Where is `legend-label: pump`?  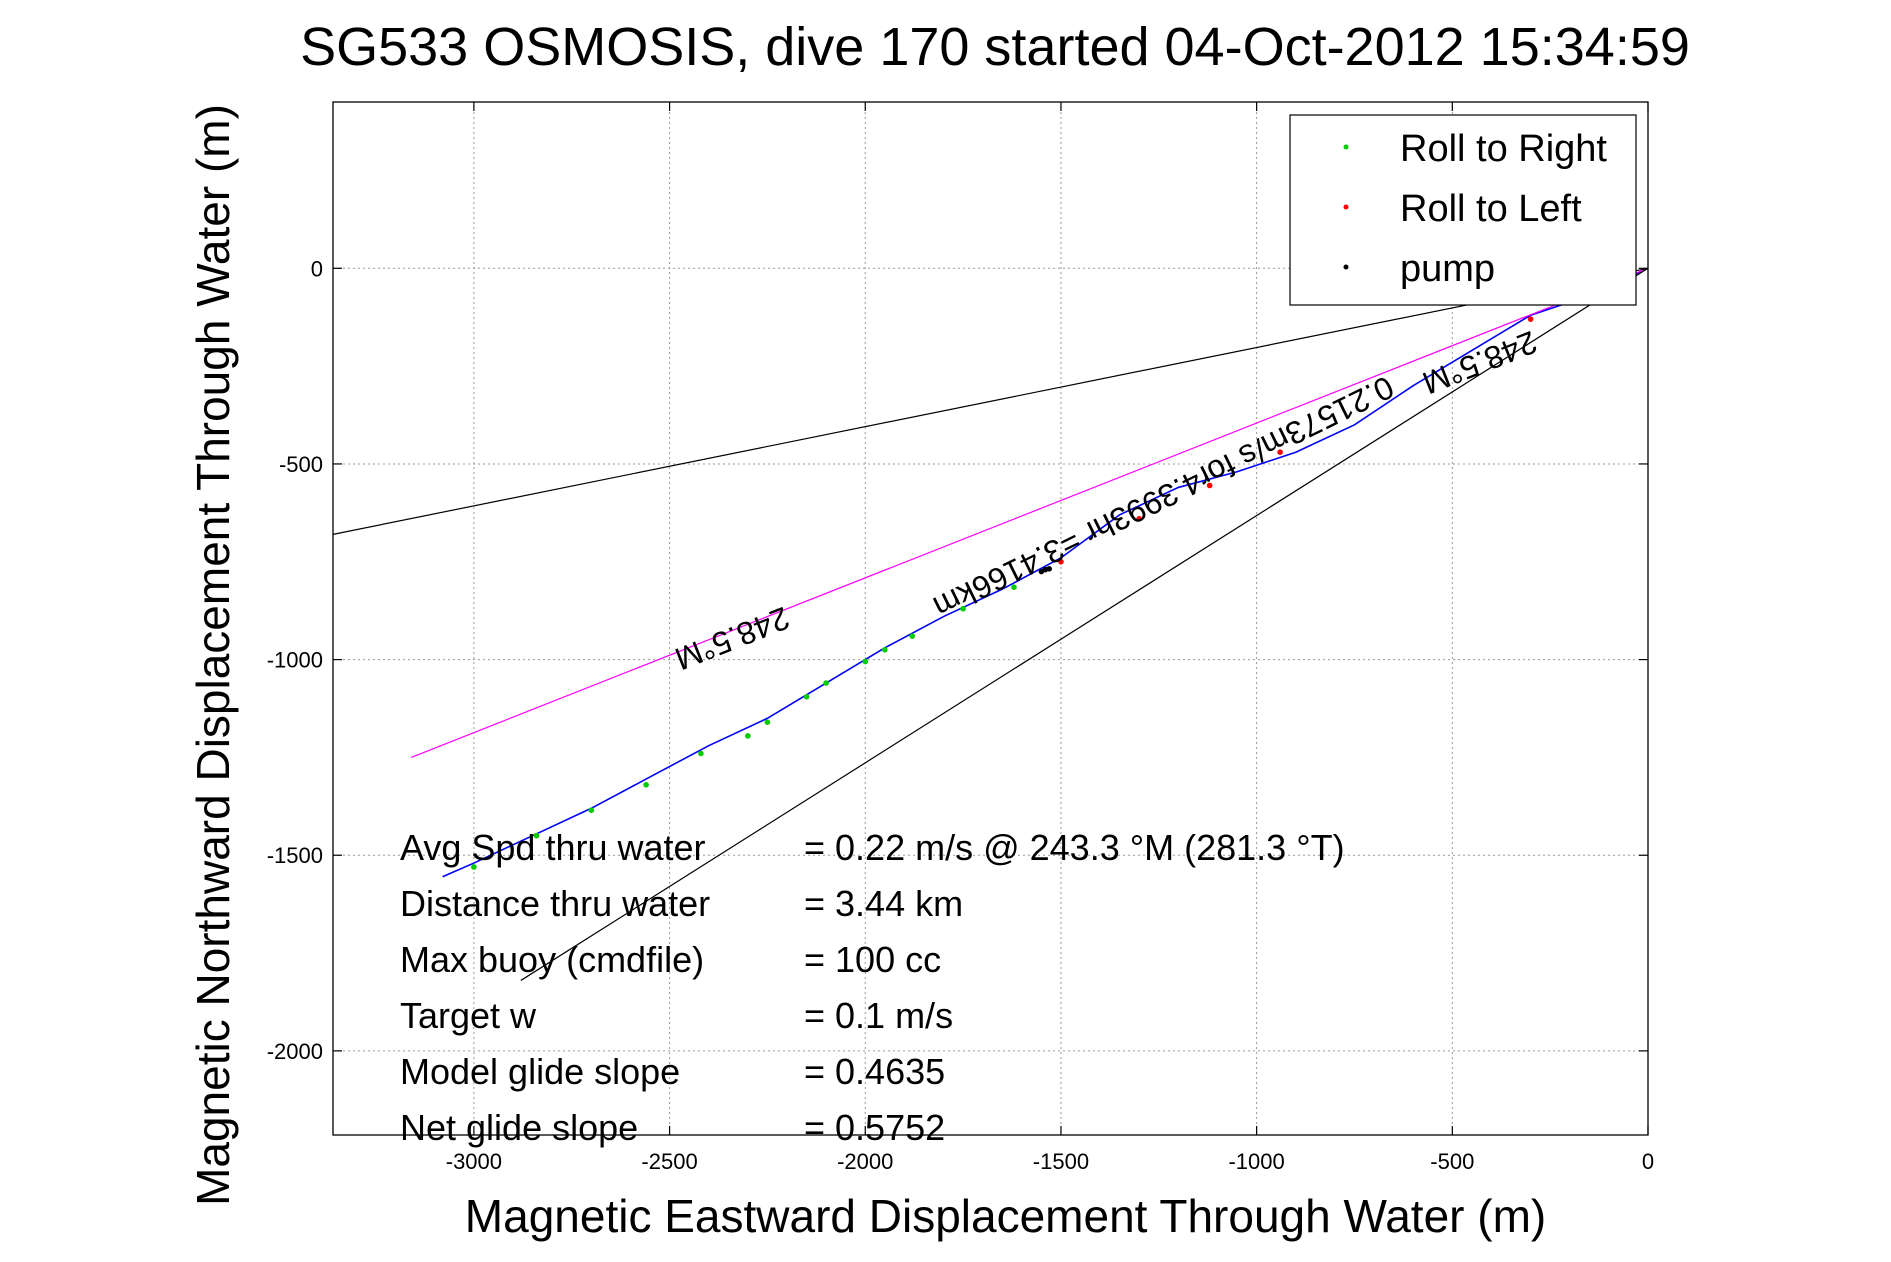 legend-label: pump is located at coordinates (1447, 269).